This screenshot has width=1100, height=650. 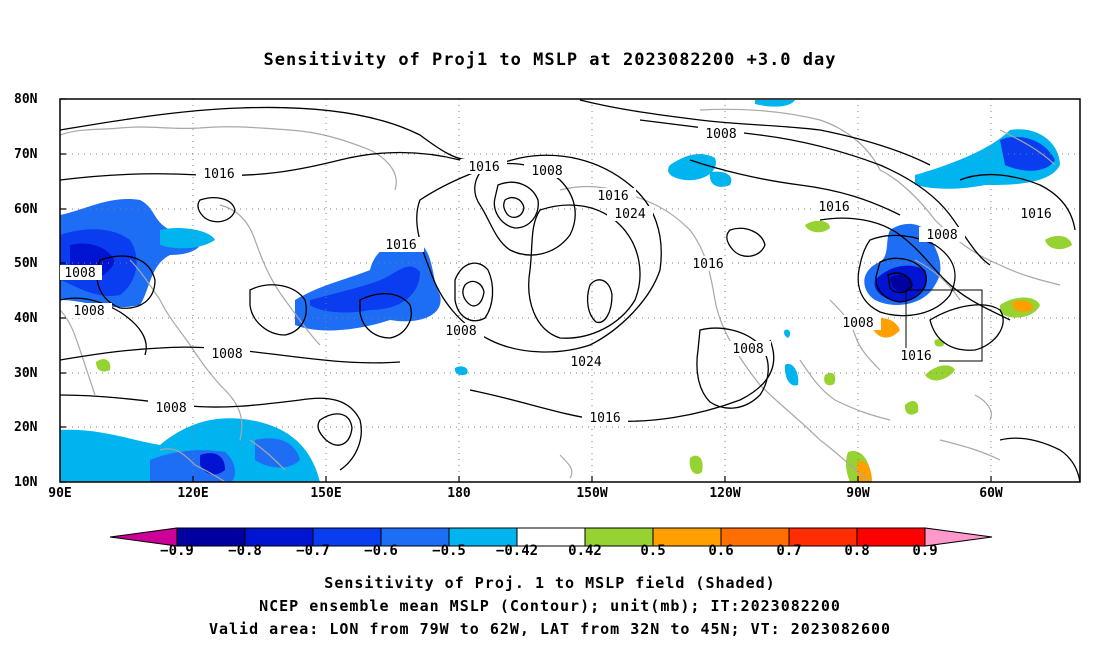 I want to click on lat-label: 20N, so click(x=26, y=427).